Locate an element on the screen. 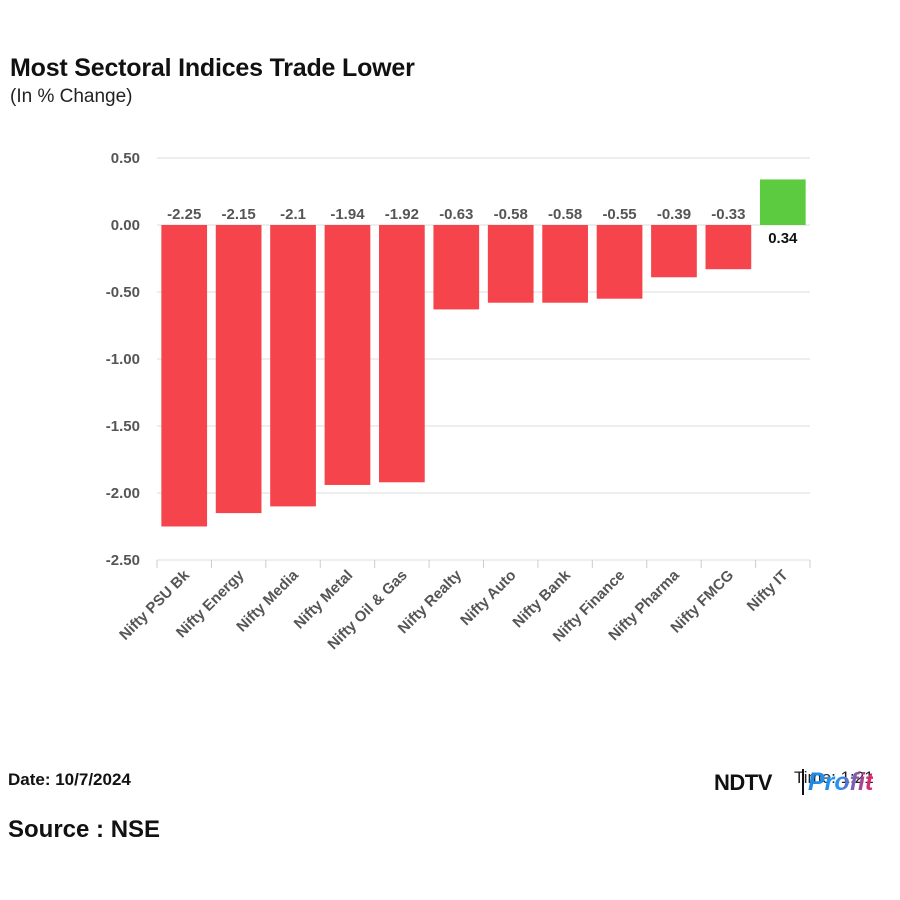 The image size is (900, 900). data-label: -0.39 is located at coordinates (674, 214).